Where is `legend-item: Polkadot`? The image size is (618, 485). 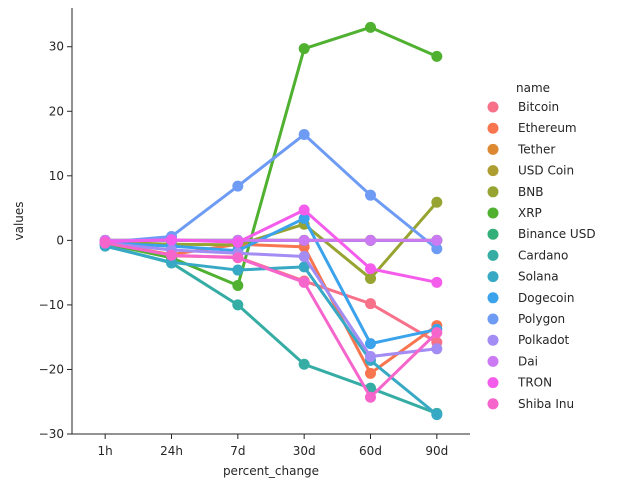 legend-item: Polkadot is located at coordinates (528, 340).